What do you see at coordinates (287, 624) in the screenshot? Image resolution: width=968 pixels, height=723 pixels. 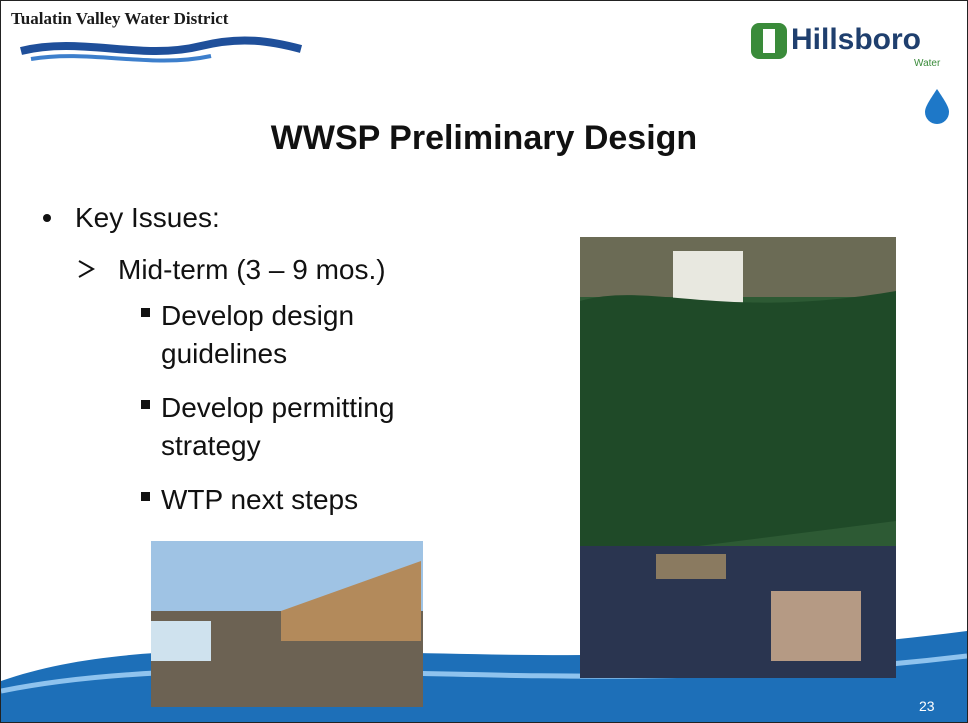 I see `photo-building` at bounding box center [287, 624].